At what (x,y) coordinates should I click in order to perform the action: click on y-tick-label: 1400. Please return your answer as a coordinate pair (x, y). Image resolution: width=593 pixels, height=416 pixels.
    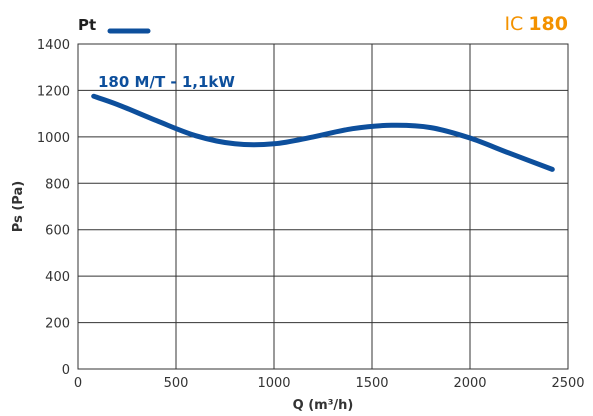
    Looking at the image, I should click on (53, 45).